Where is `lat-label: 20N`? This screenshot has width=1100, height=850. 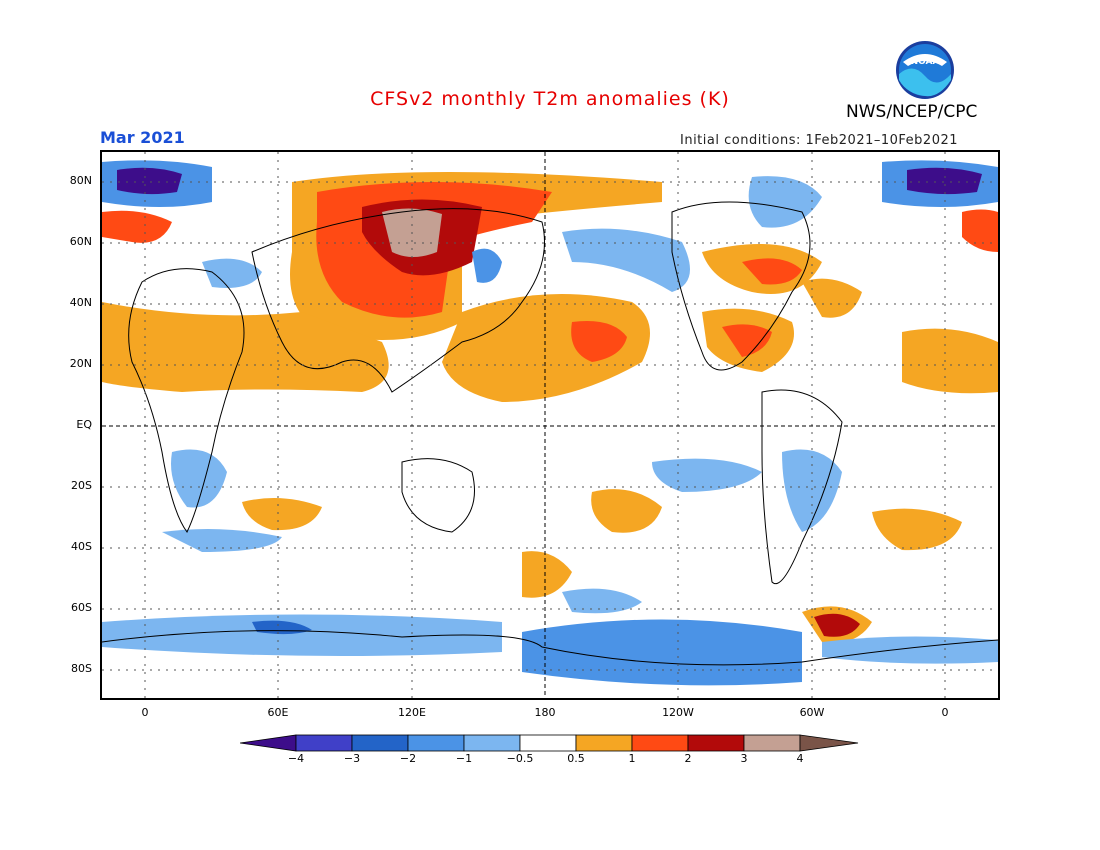
lat-label: 20N is located at coordinates (80, 363).